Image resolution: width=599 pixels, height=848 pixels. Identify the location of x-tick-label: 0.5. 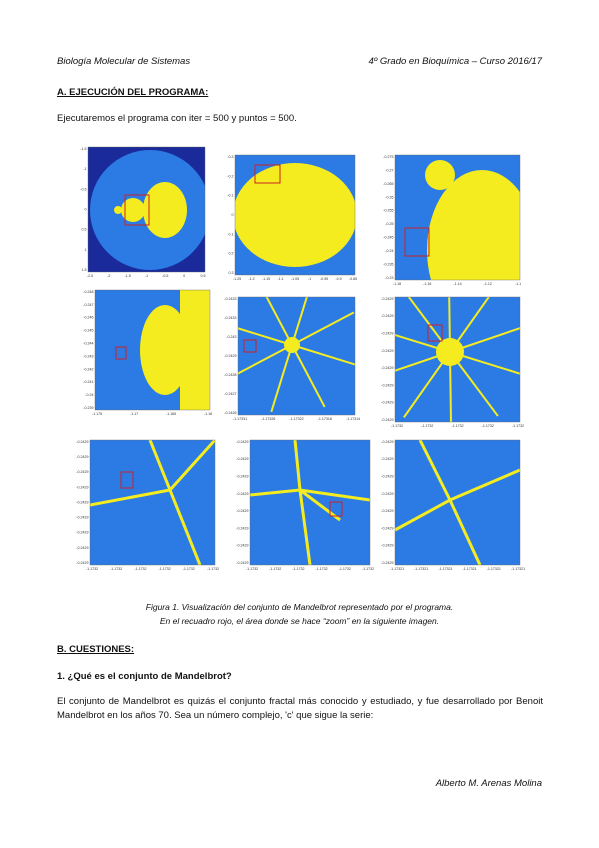
(203, 276).